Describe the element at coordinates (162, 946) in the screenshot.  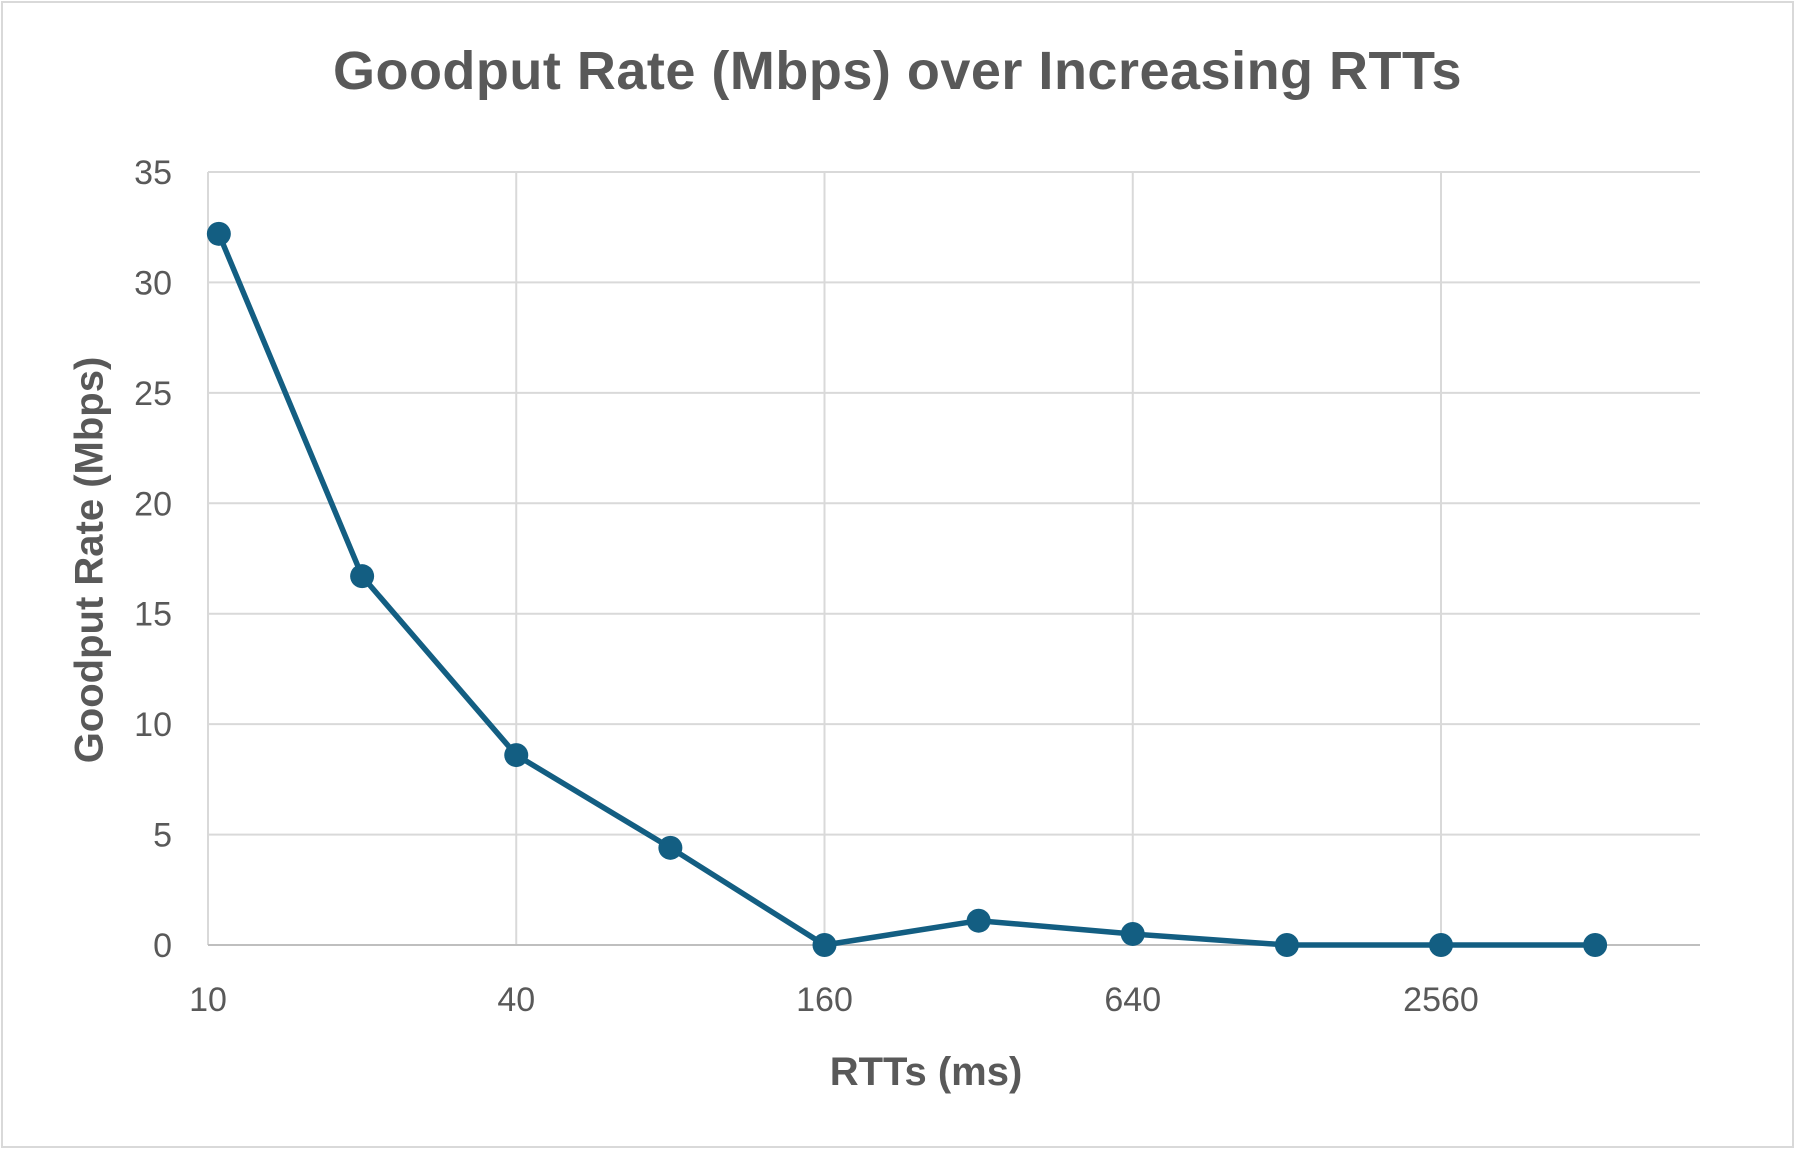
I see `y-tick-label: 0` at that location.